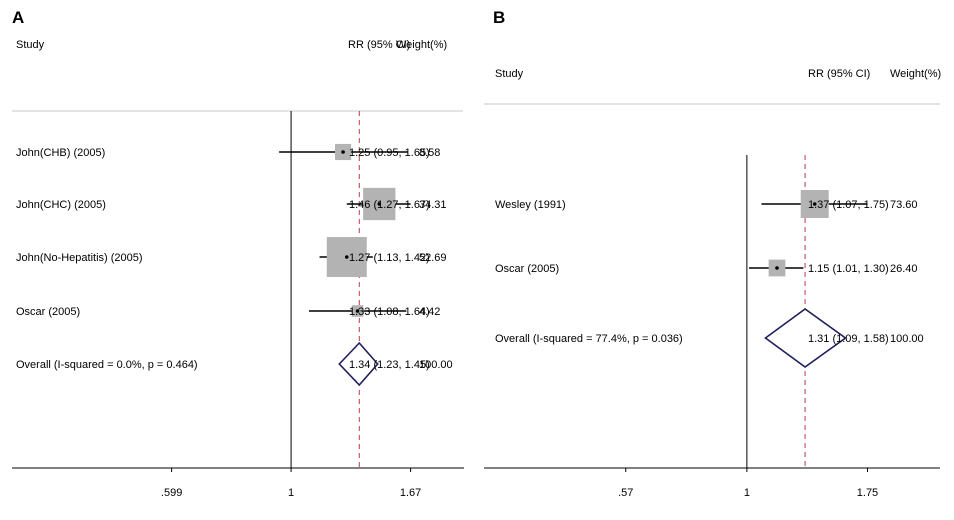 The image size is (954, 520). What do you see at coordinates (904, 269) in the screenshot?
I see `study-weight-text: 26.40` at bounding box center [904, 269].